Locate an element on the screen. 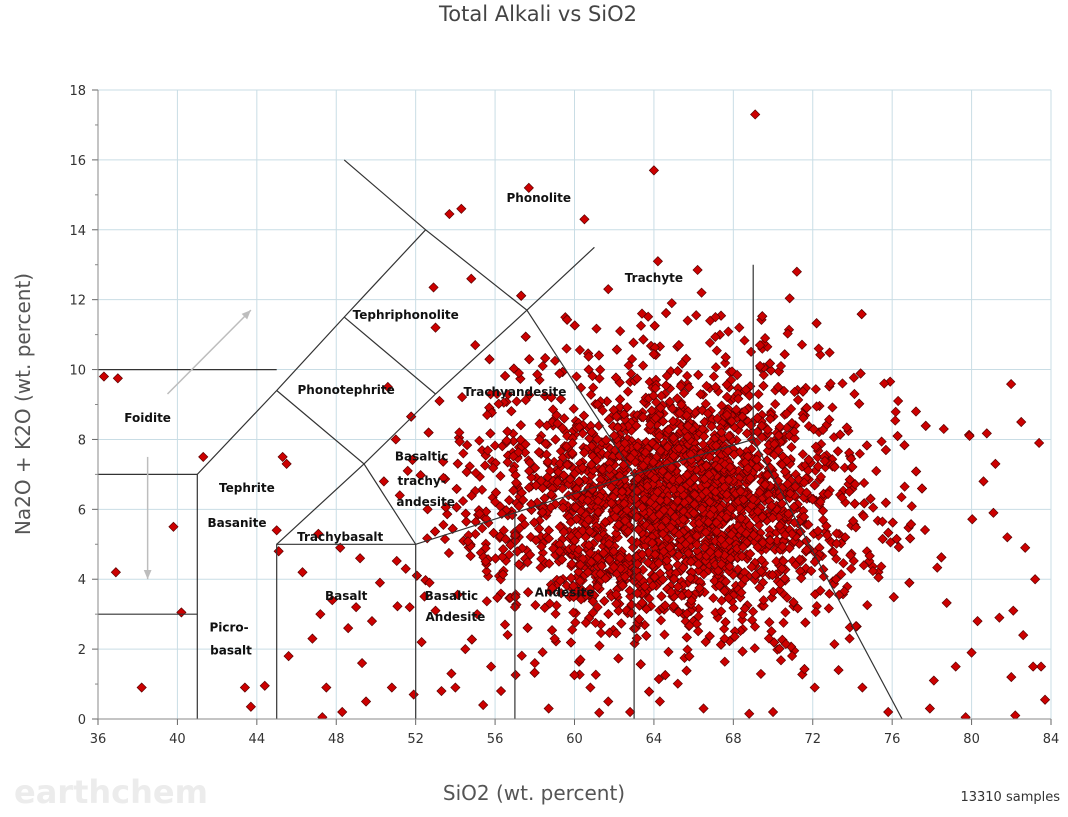 The image size is (1068, 817). arrow-head is located at coordinates (246, 315).